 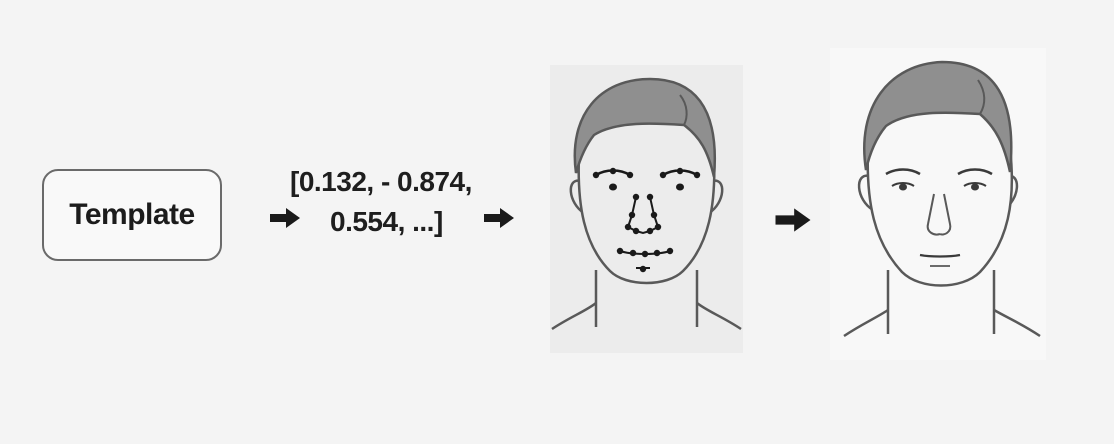 I want to click on template-box: Template, so click(x=132, y=215).